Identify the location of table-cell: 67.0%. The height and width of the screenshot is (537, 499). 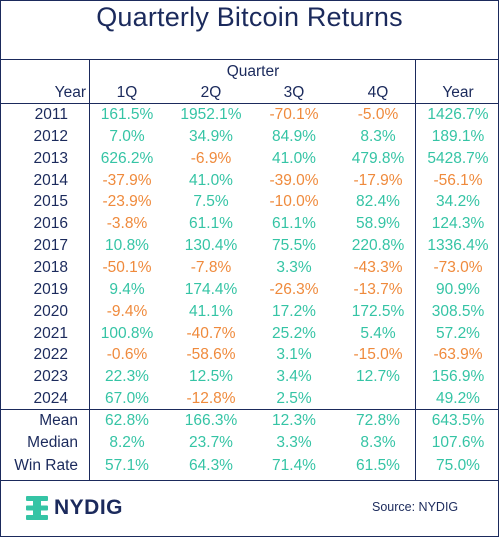
(127, 399).